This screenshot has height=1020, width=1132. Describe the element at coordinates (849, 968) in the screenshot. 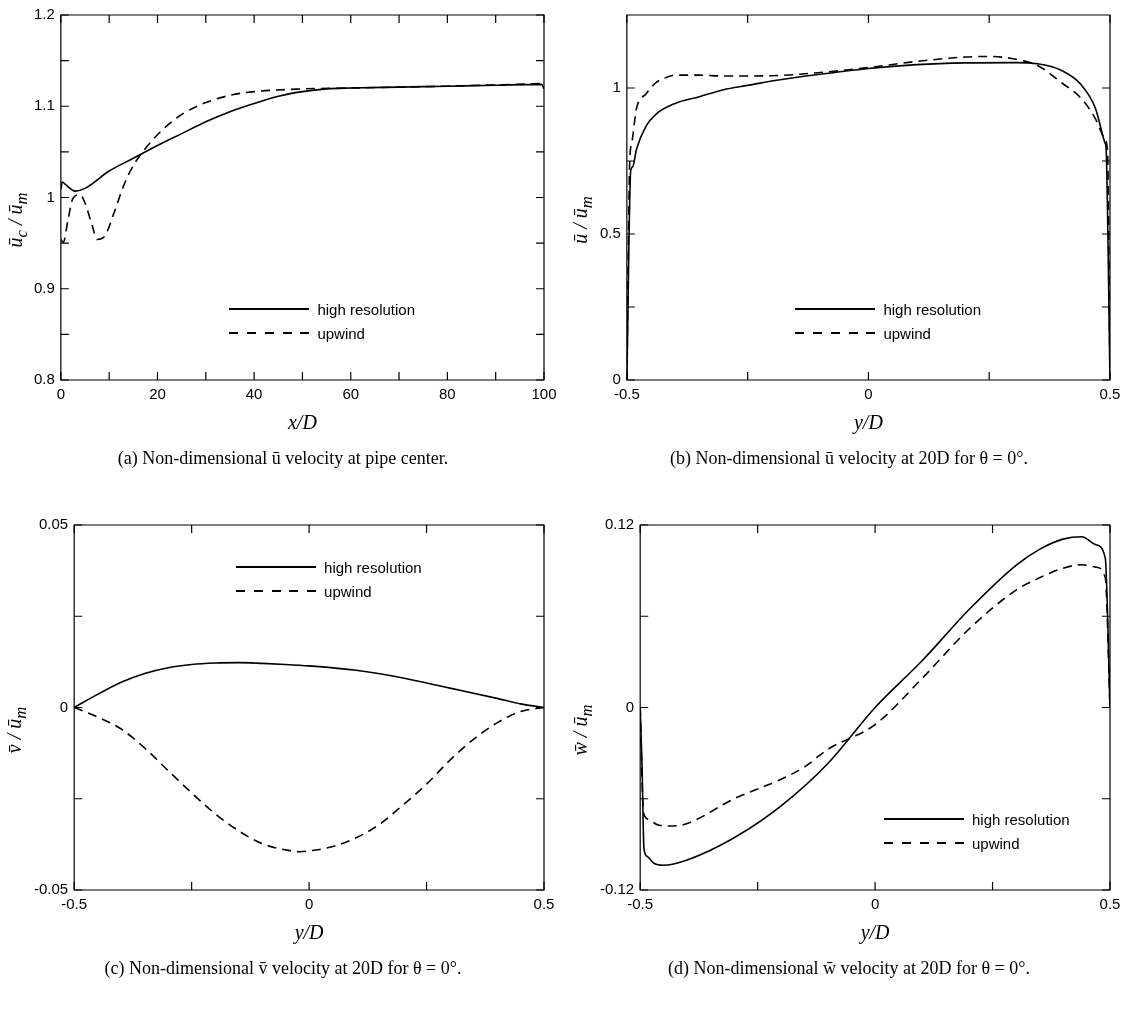

I see `text: (d) Non-dimensional w̄ velocity at 20D for θ = 0°.` at that location.